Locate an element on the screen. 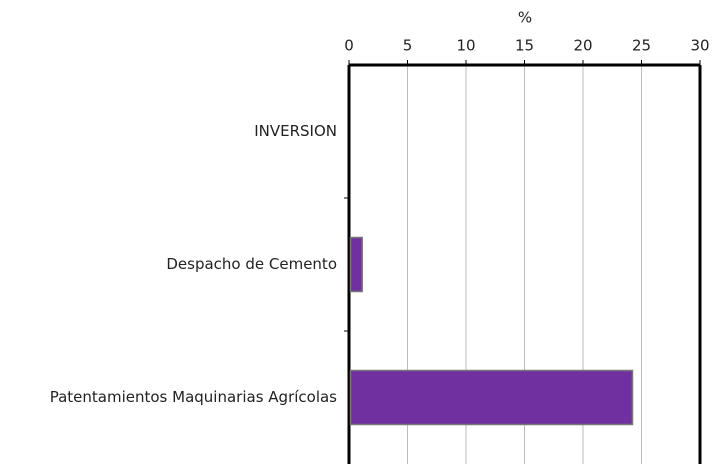  x-tick-label: 5 is located at coordinates (408, 46).